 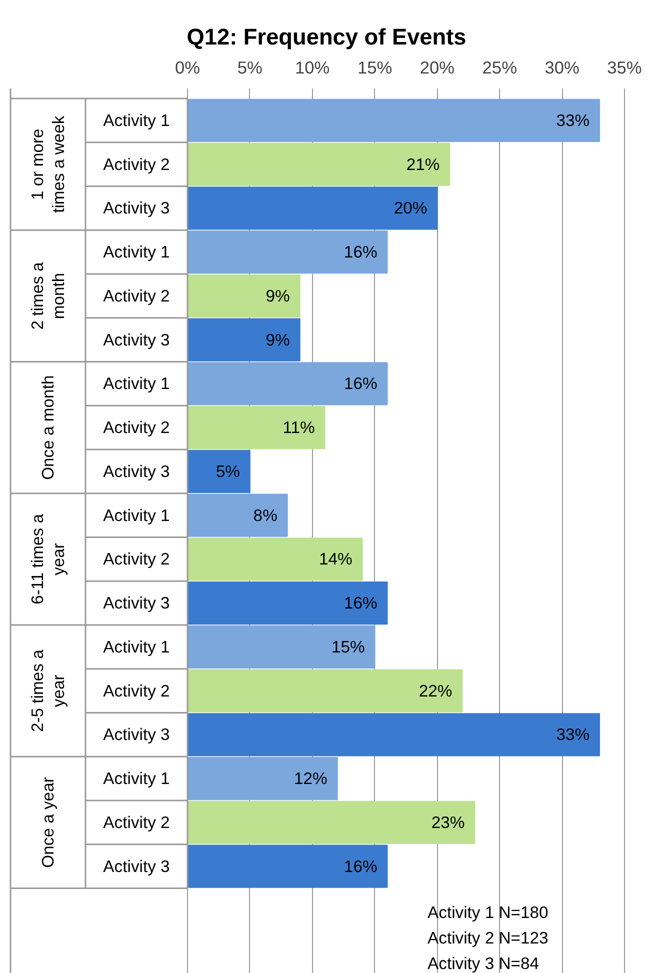 What do you see at coordinates (265, 515) in the screenshot?
I see `data-label: 8%` at bounding box center [265, 515].